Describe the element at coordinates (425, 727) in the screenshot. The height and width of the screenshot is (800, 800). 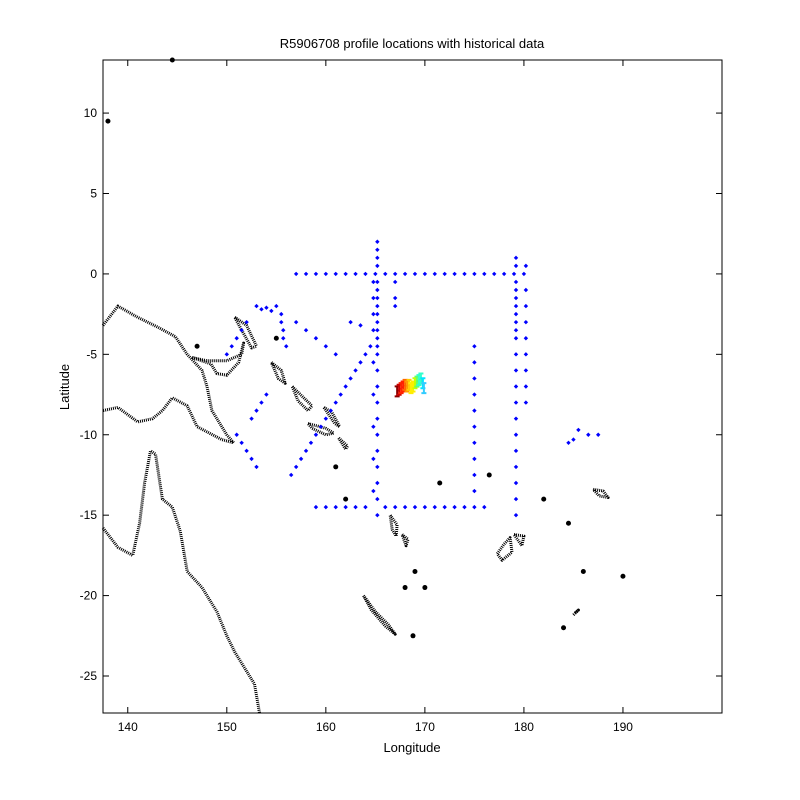
I see `x-tick-label: 170` at that location.